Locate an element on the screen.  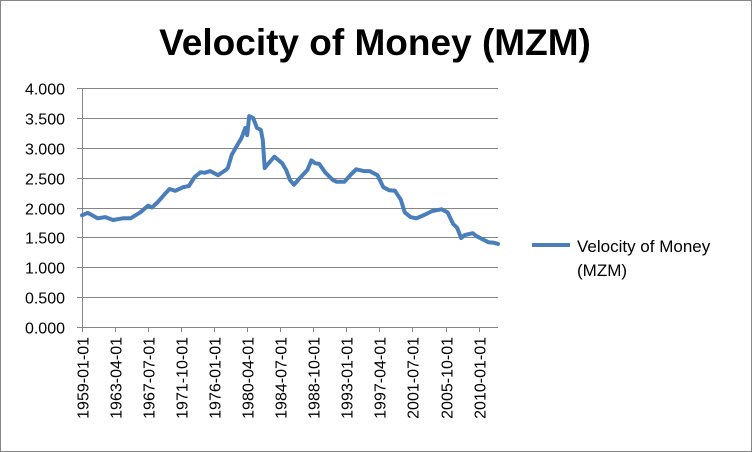
x-tick-label: 1984-07-01 is located at coordinates (282, 378).